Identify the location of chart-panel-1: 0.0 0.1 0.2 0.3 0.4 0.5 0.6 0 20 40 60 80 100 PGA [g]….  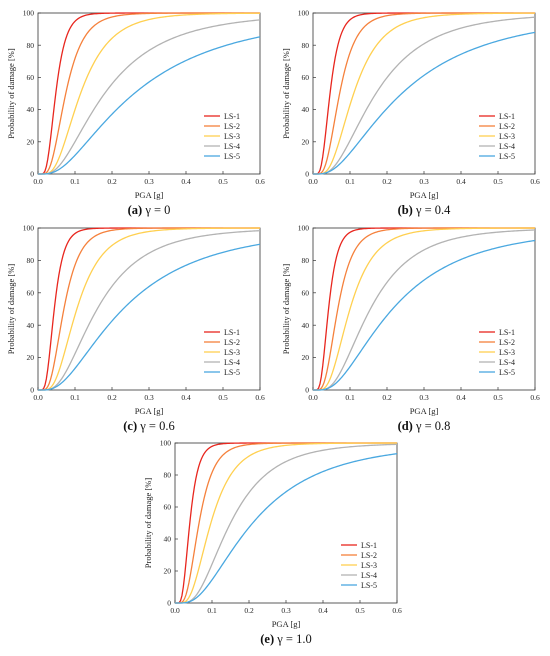
(135, 113).